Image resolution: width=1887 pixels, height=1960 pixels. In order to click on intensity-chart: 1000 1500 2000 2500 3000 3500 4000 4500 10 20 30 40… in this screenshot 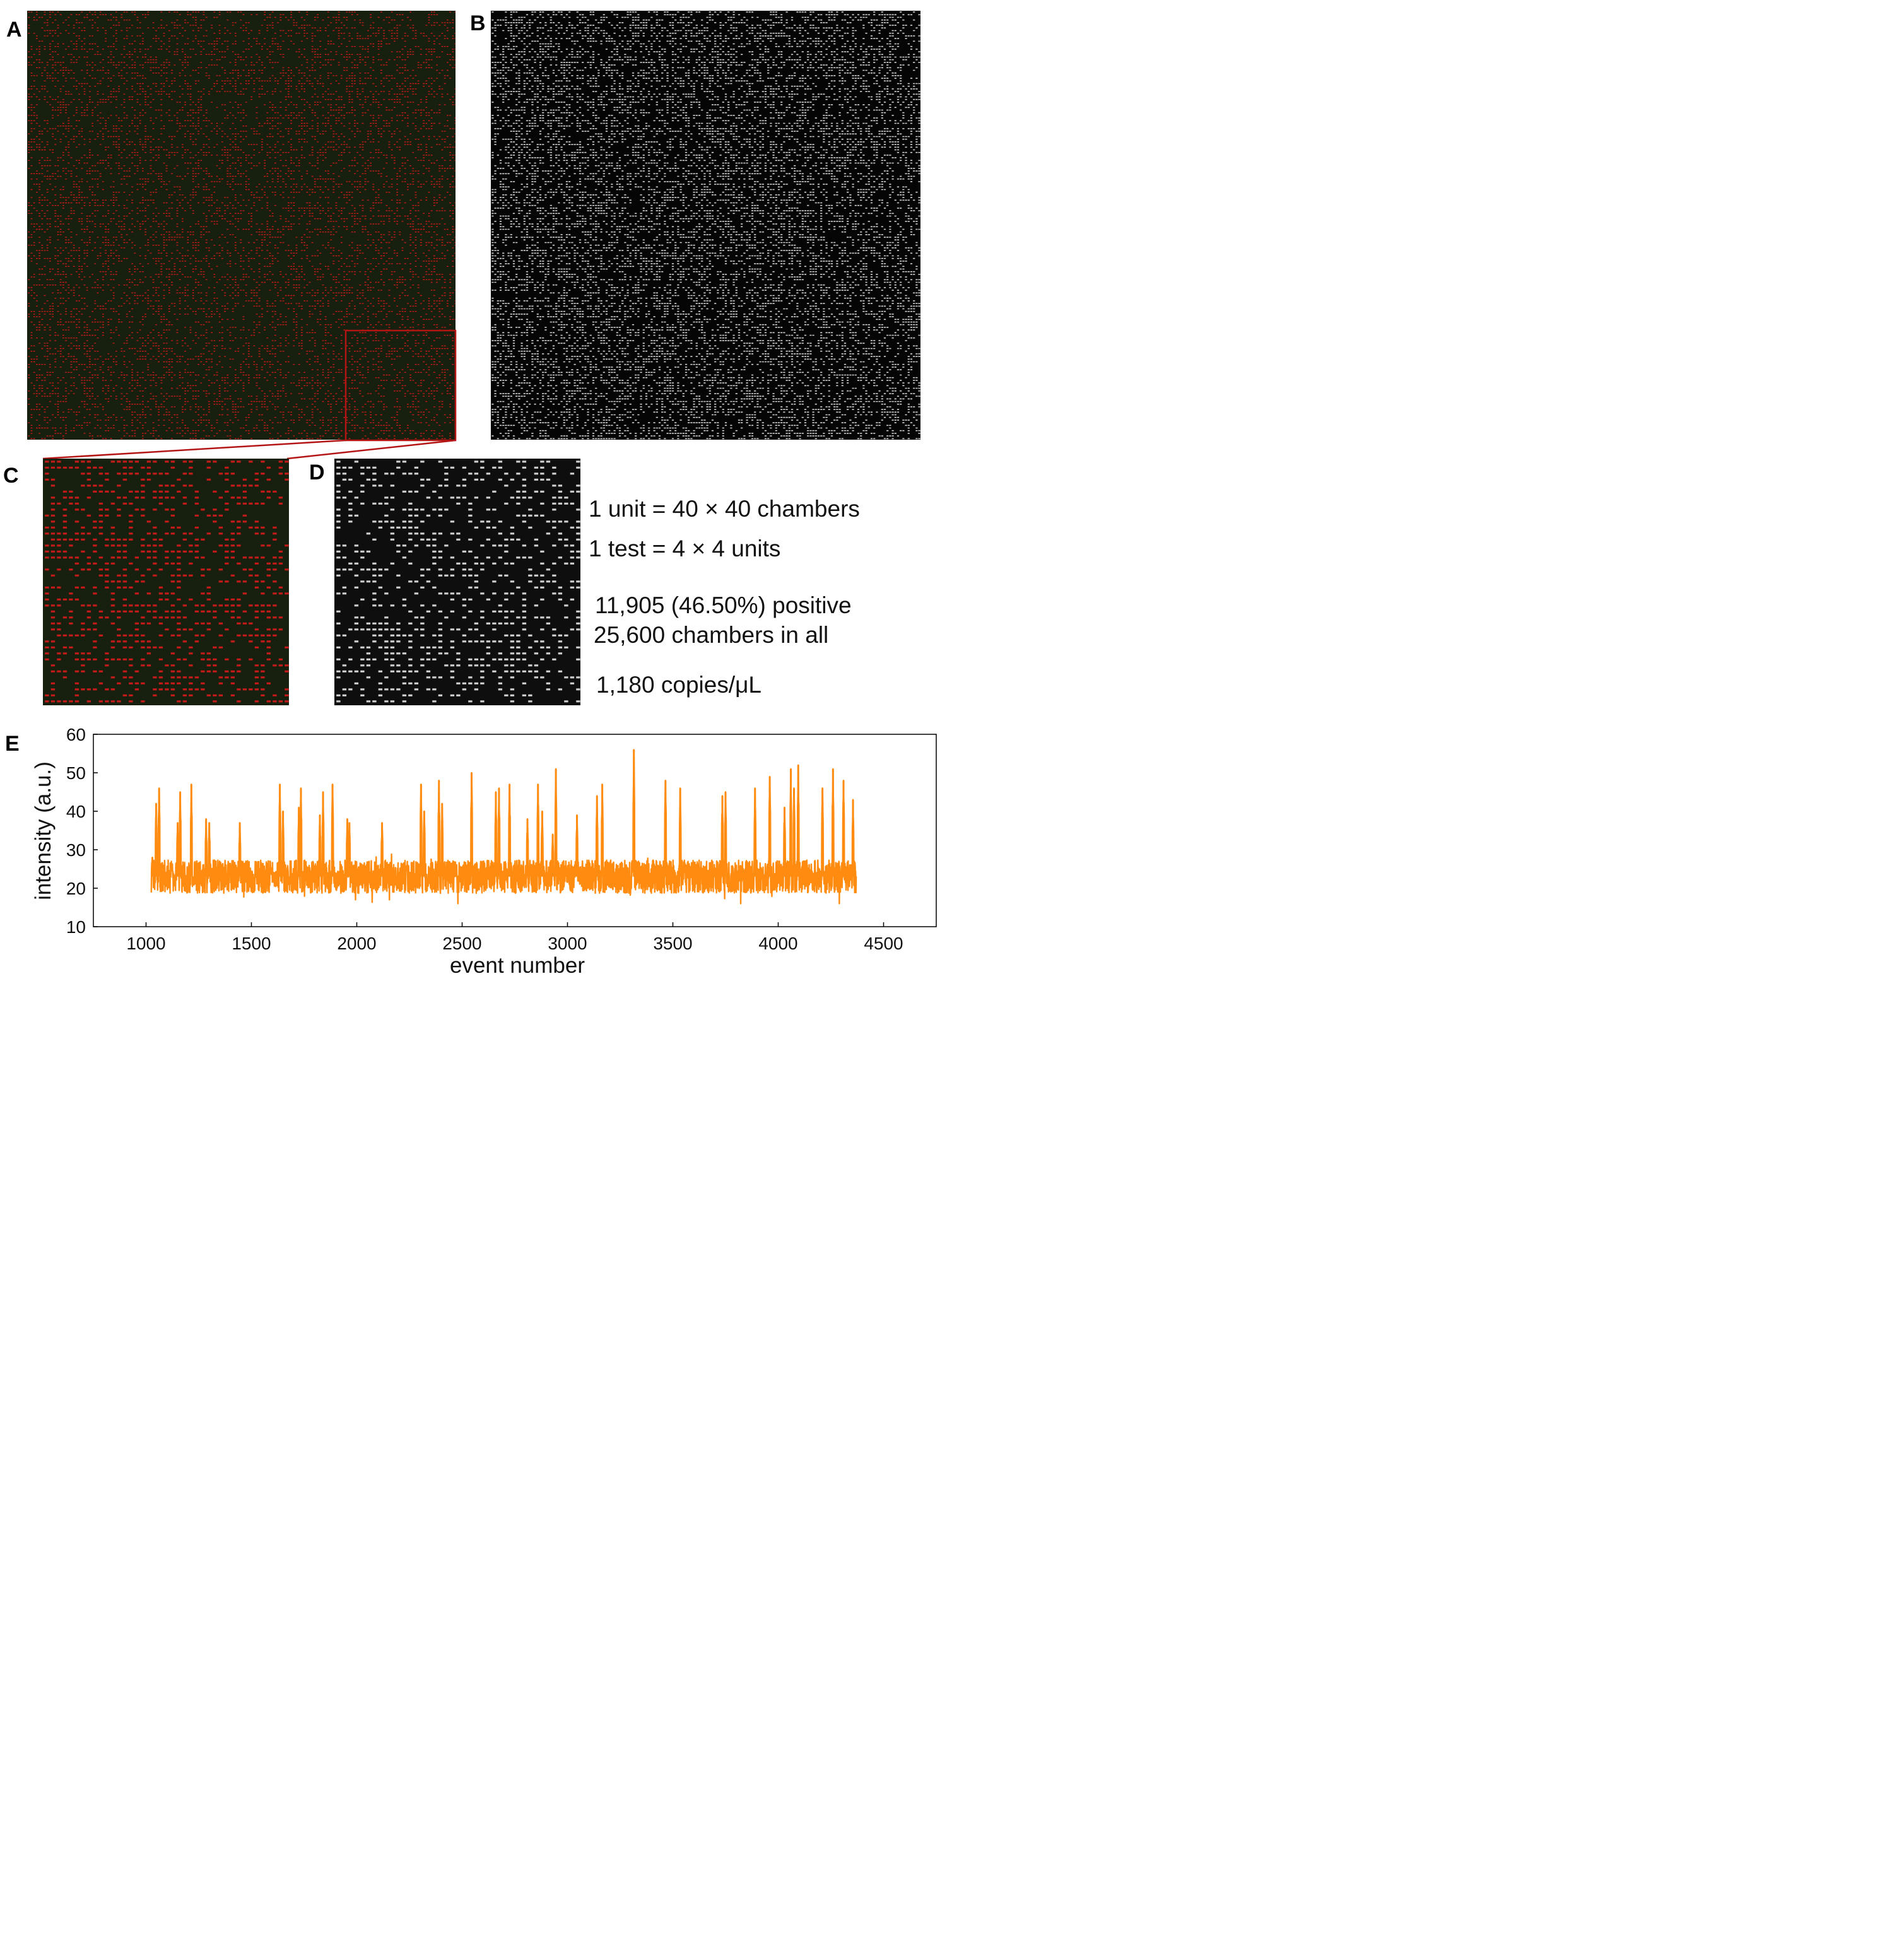, I will do `click(484, 851)`.